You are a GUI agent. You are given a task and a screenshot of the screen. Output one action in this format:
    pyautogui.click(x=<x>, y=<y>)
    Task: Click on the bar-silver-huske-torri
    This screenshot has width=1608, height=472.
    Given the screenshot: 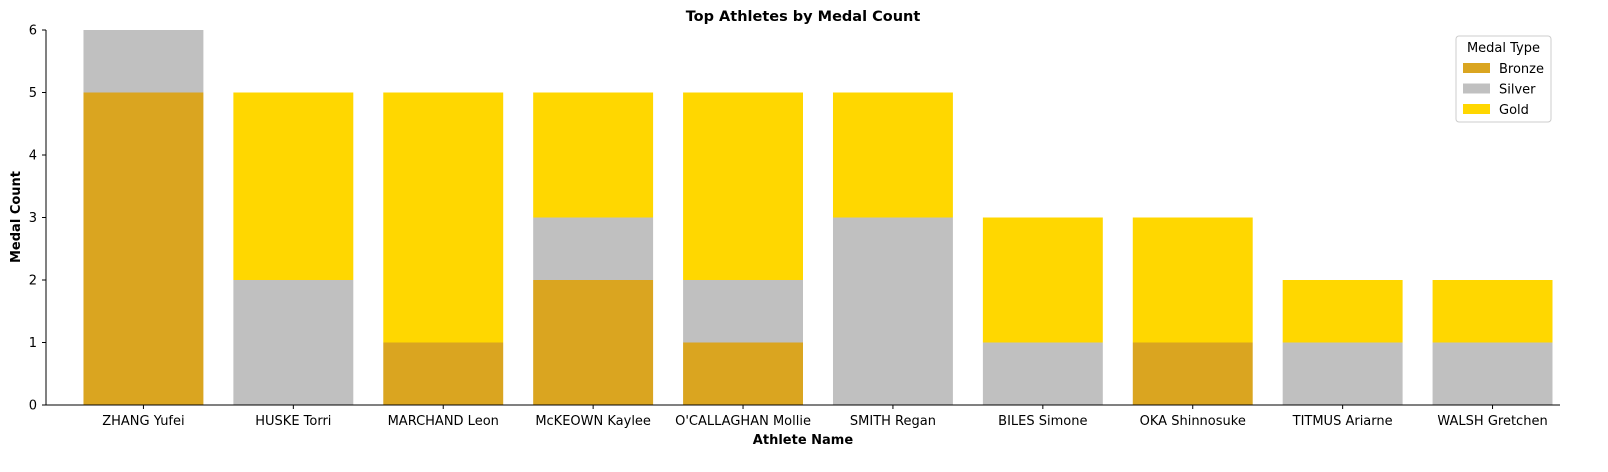 What is the action you would take?
    pyautogui.click(x=293, y=342)
    